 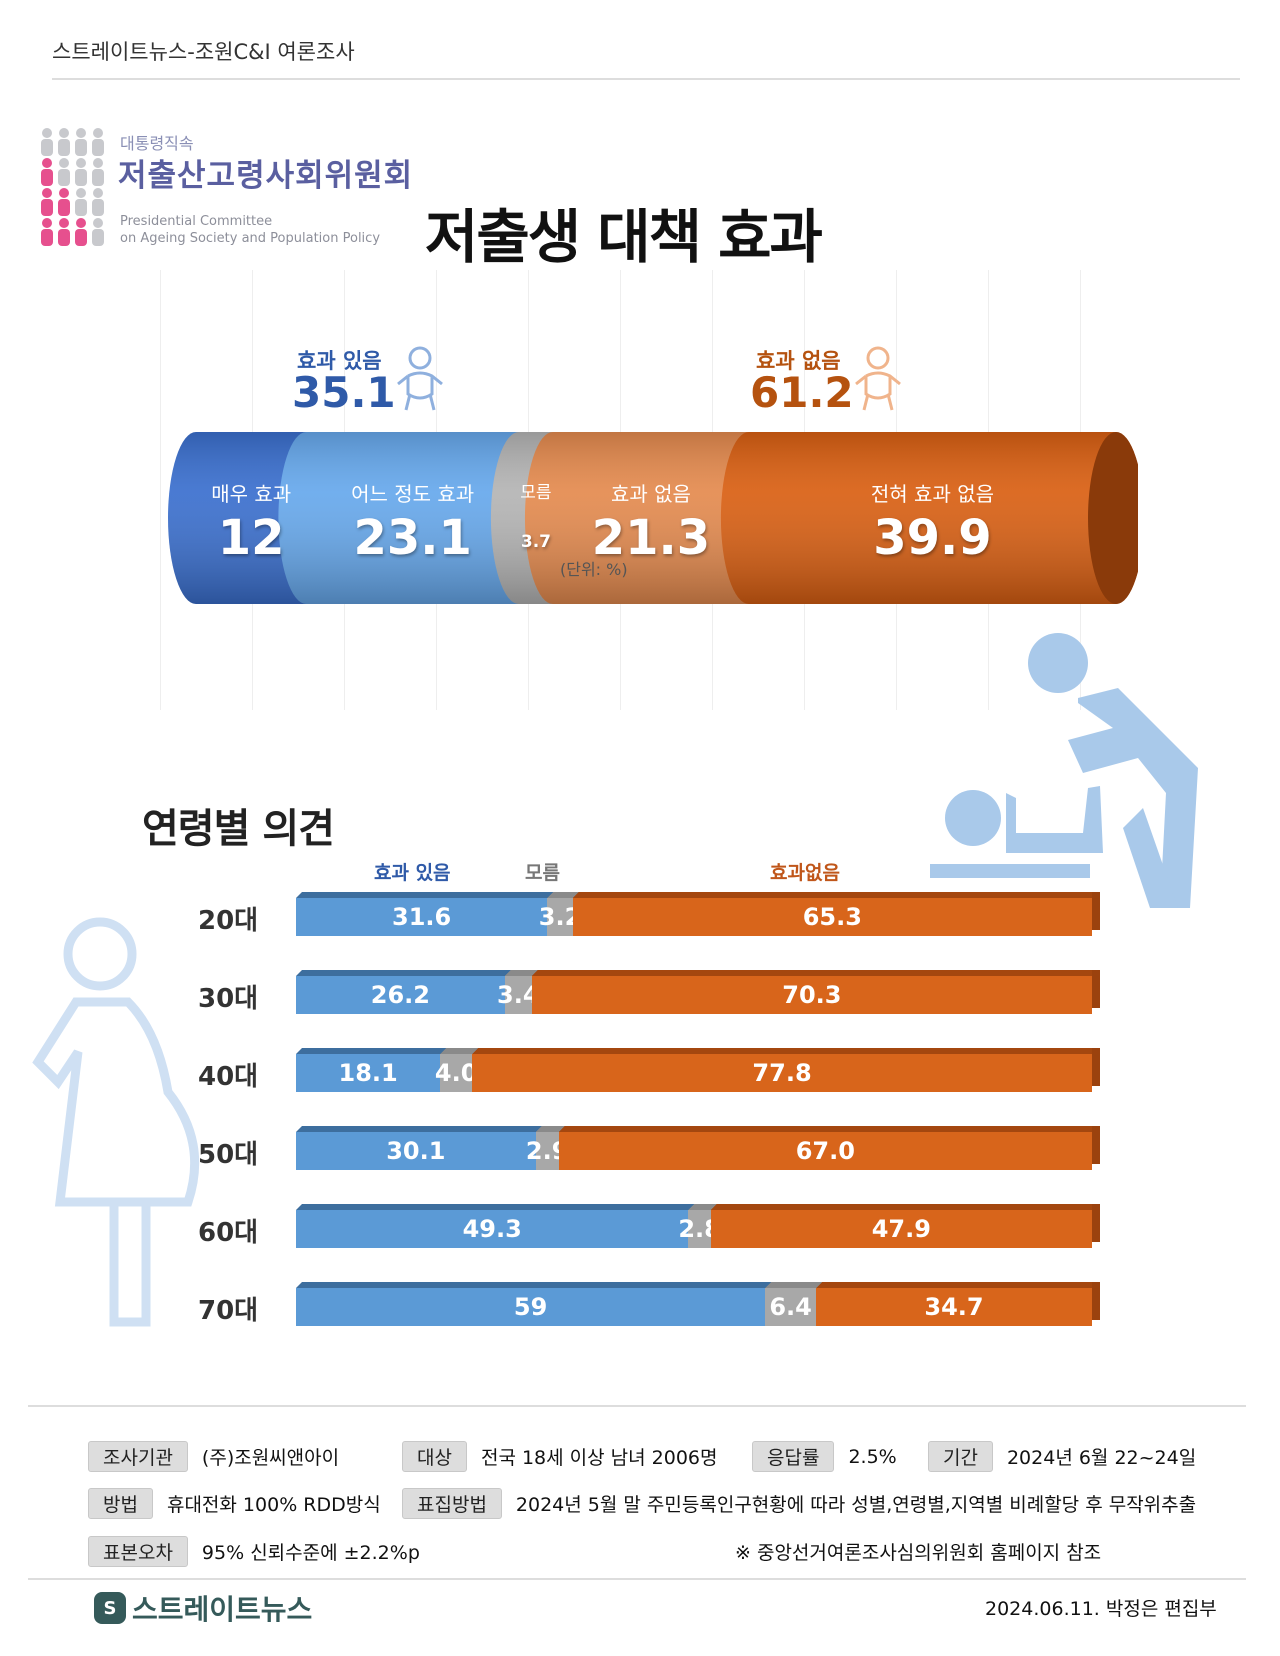 I want to click on age-bar-segment: 3.4, so click(x=518, y=995).